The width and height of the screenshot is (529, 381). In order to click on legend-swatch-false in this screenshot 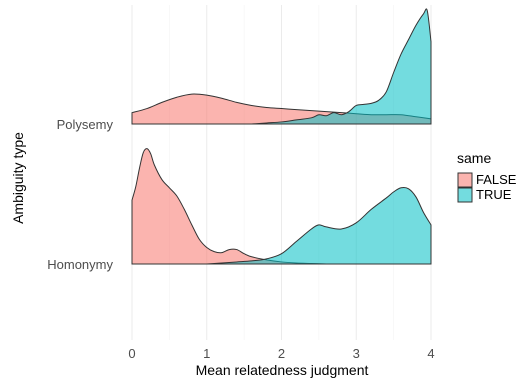, I will do `click(465, 180)`.